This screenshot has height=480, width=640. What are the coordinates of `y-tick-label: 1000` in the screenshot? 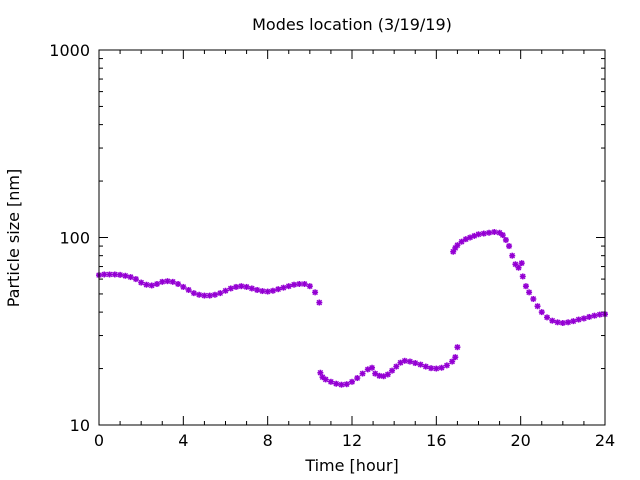 It's located at (69, 50).